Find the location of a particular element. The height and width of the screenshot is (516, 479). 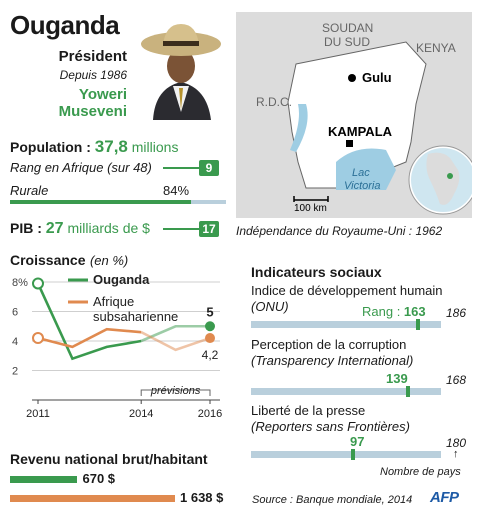

map-label-sudan-line2: DU SUD is located at coordinates (347, 42).